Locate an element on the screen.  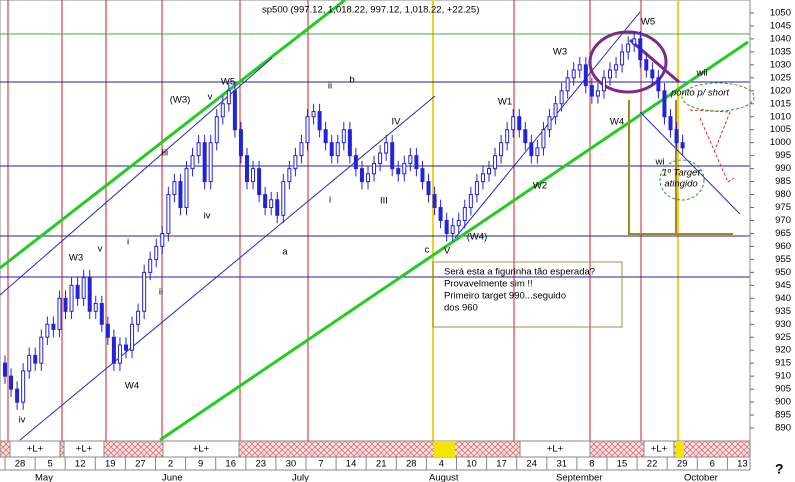
x-tick-label: 24 is located at coordinates (531, 464).